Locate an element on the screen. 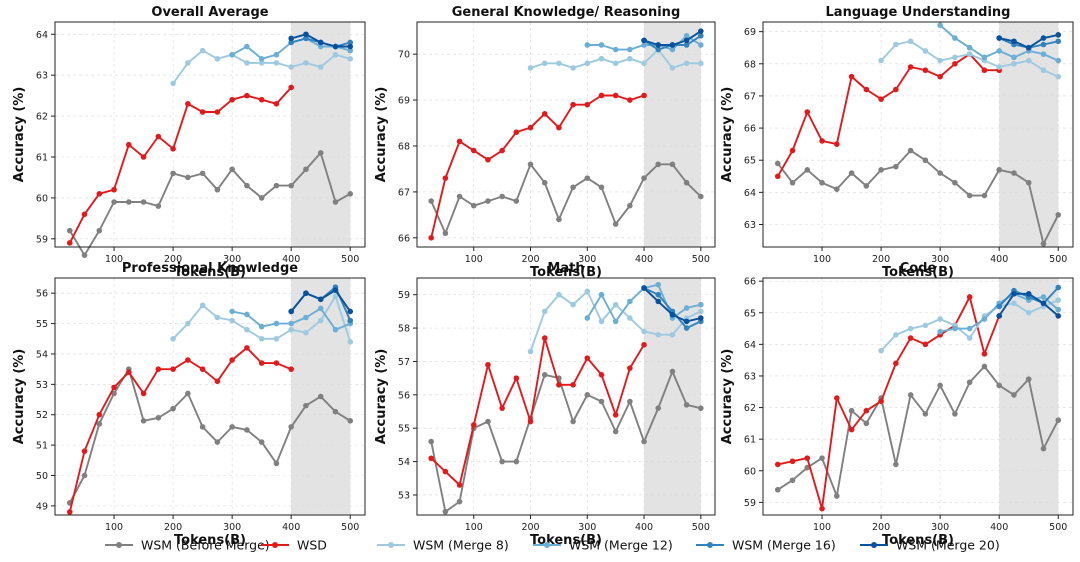  y-tick-label: 52 is located at coordinates (42, 415).